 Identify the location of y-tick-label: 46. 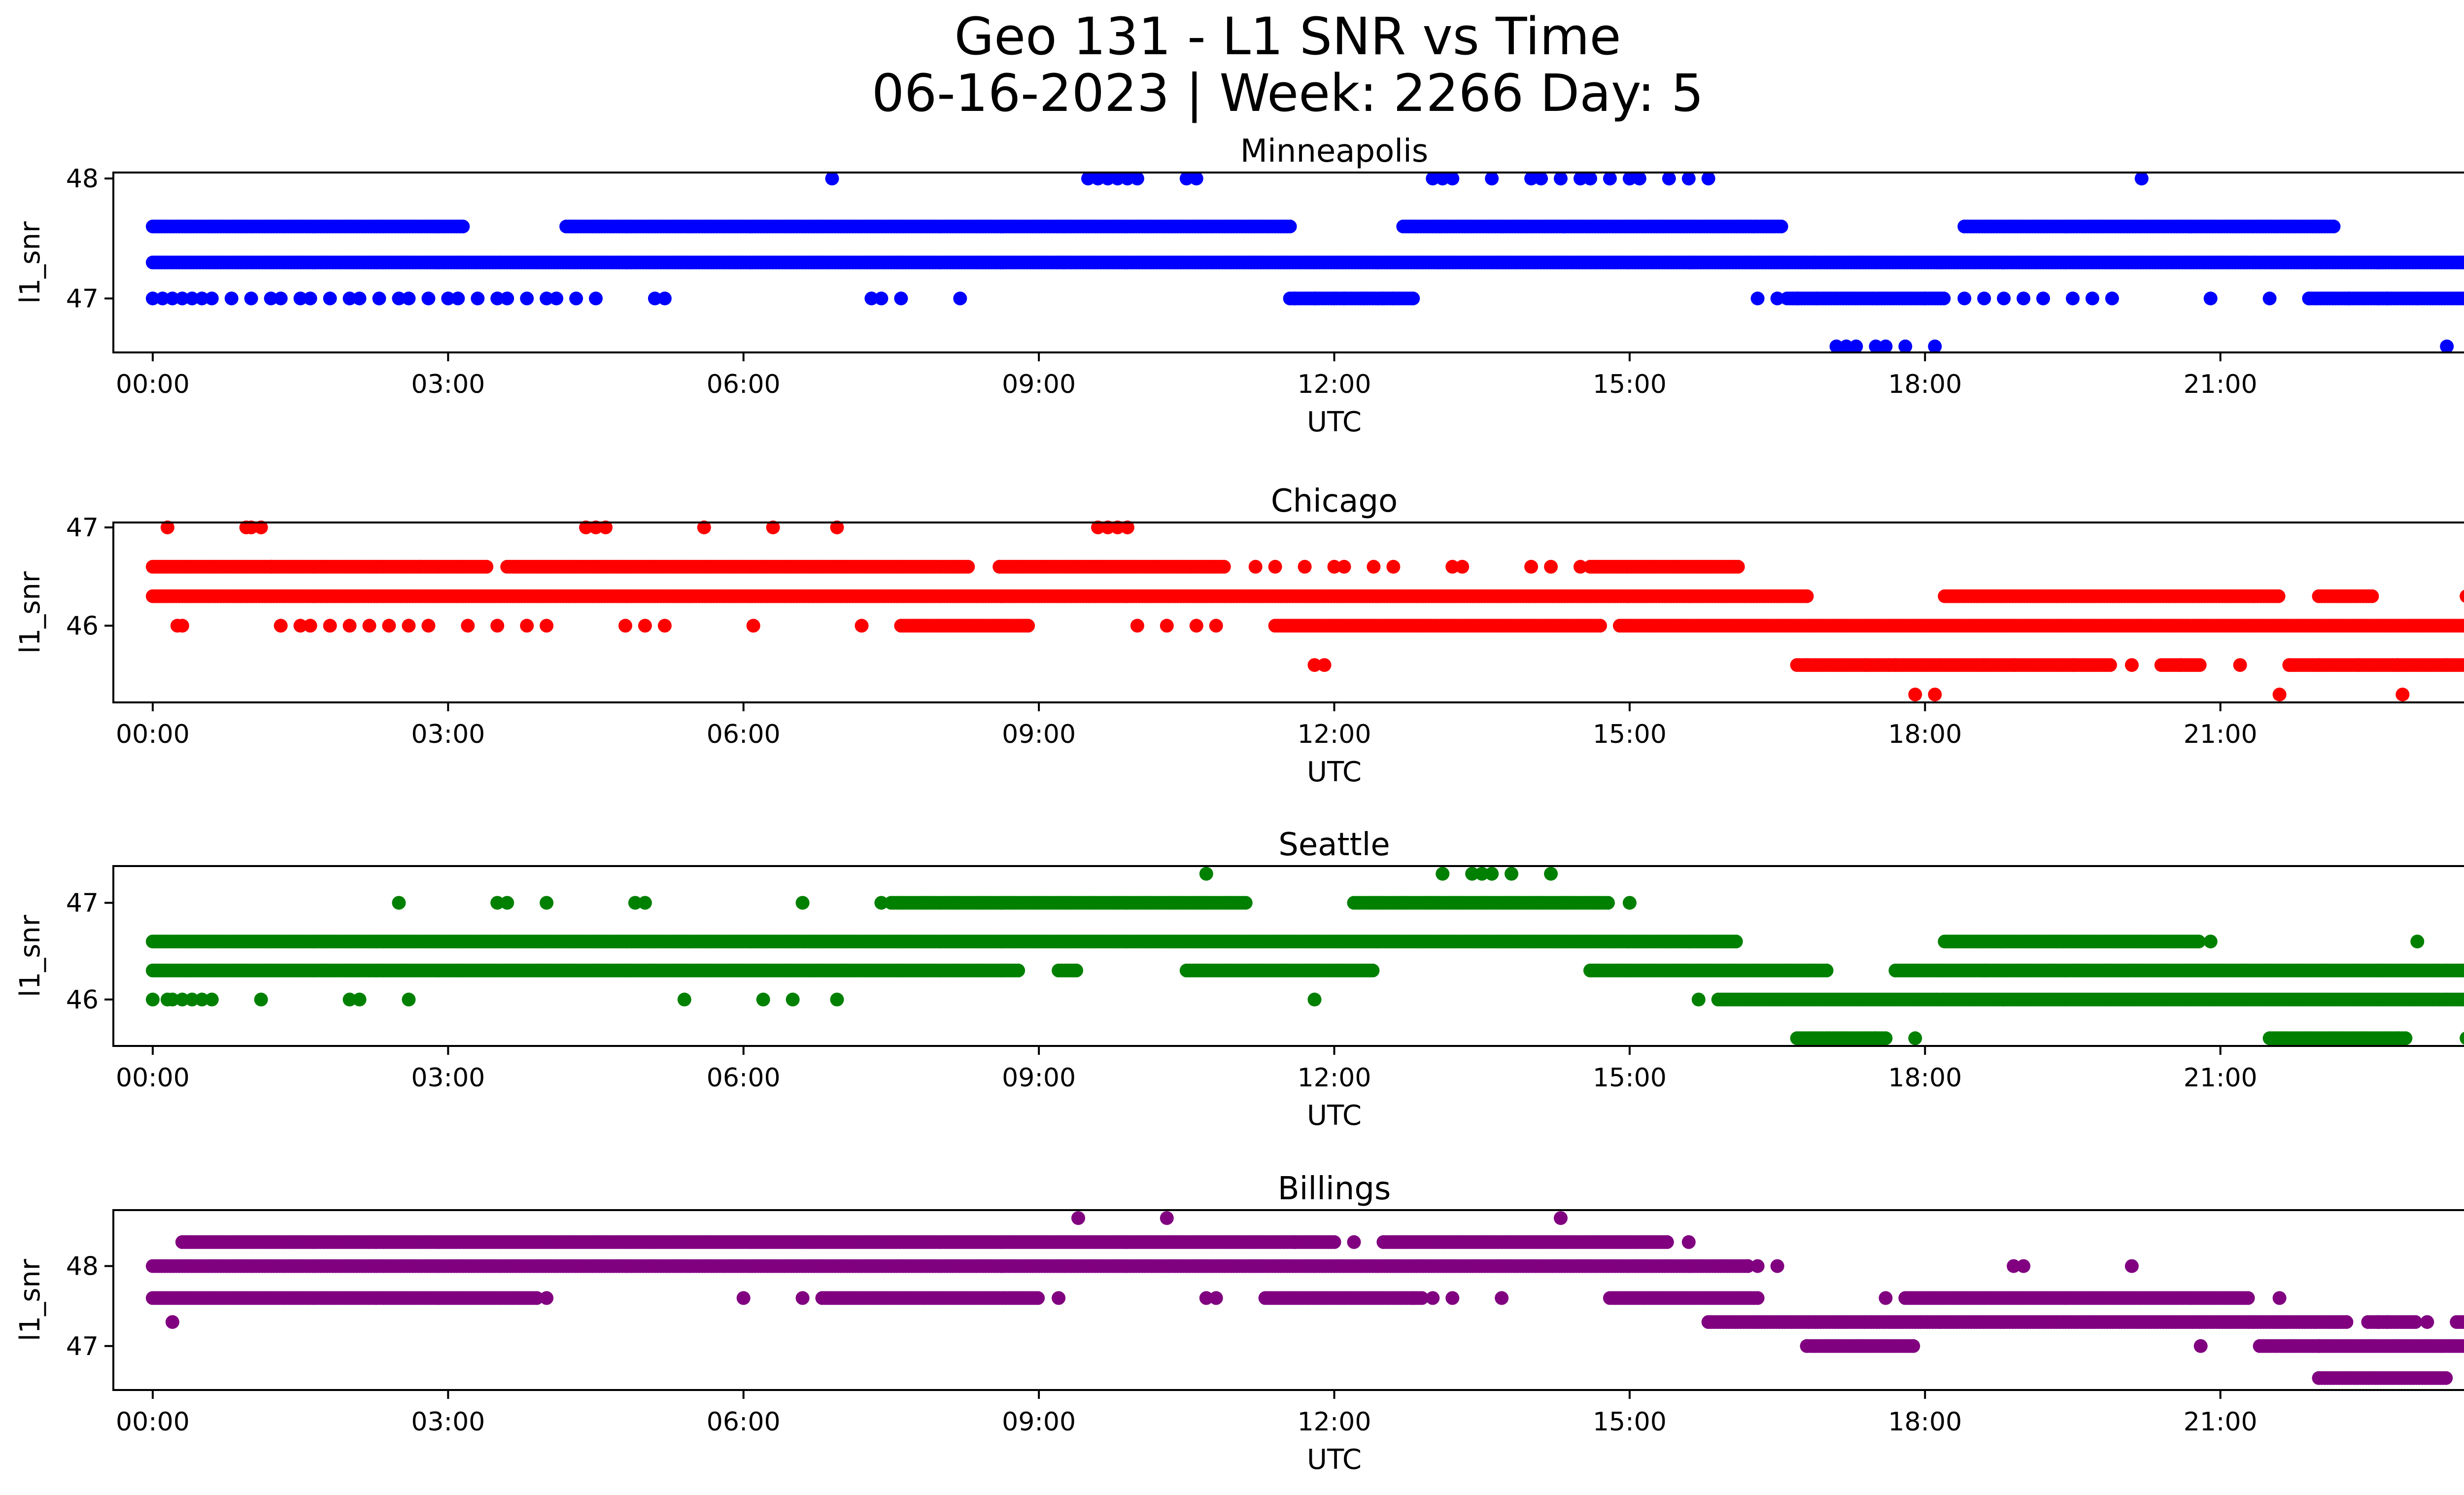
(82, 626).